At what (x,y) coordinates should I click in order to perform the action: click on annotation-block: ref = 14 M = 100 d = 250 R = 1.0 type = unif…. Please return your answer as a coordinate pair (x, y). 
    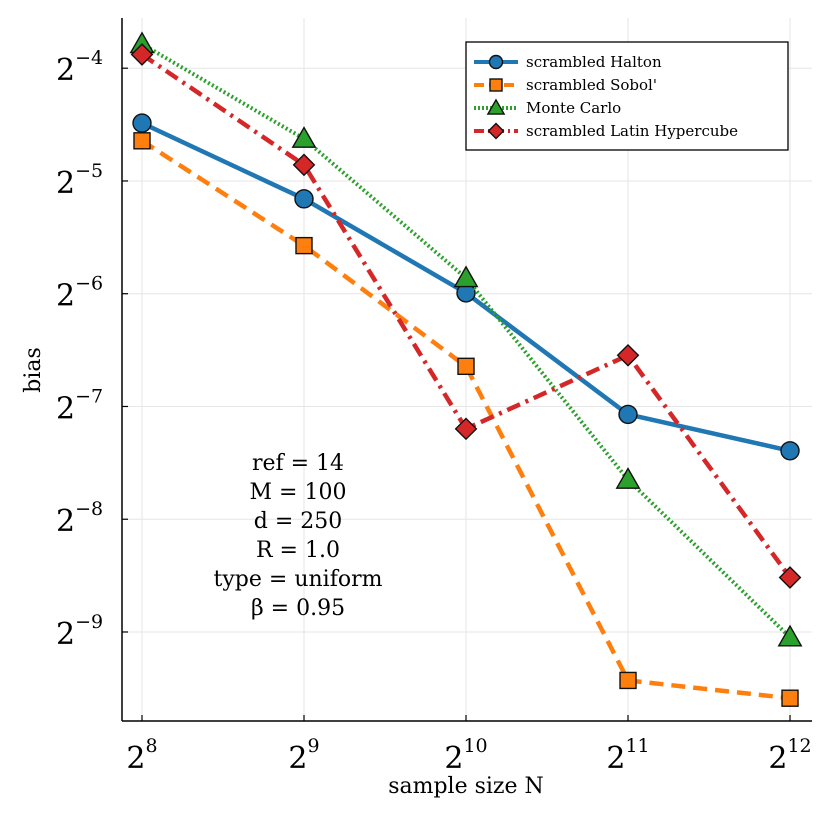
    Looking at the image, I should click on (298, 536).